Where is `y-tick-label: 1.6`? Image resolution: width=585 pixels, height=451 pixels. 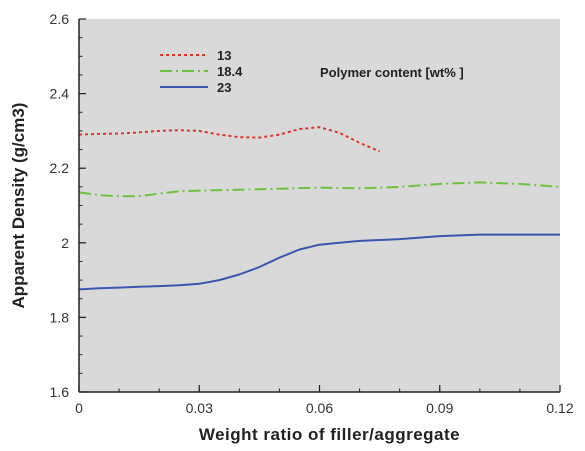 y-tick-label: 1.6 is located at coordinates (60, 392).